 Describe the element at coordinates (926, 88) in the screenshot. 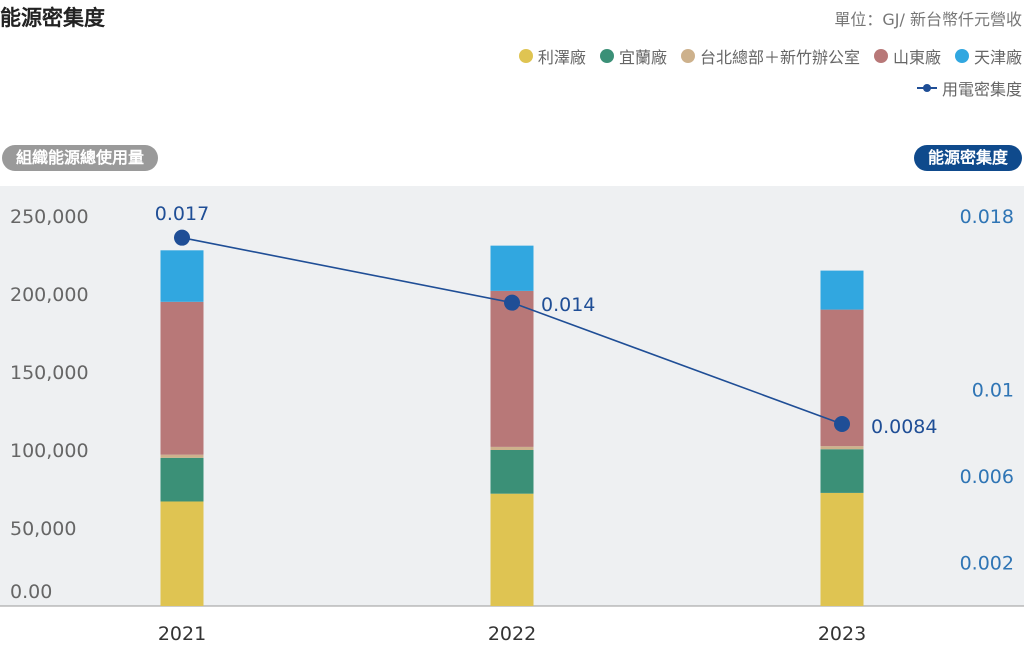

I see `legend-line-swatch` at that location.